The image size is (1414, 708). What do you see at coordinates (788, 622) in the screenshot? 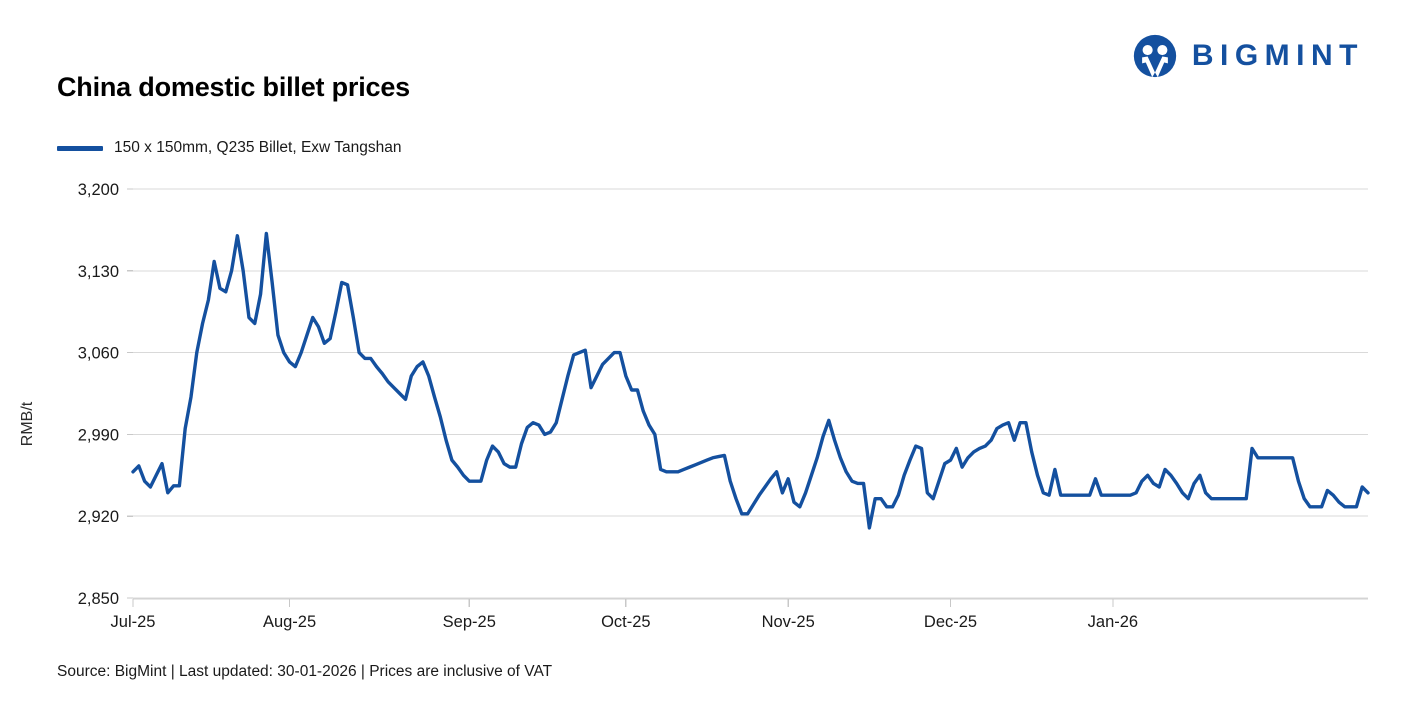
I see `x-axis-tick-label: Nov-25` at bounding box center [788, 622].